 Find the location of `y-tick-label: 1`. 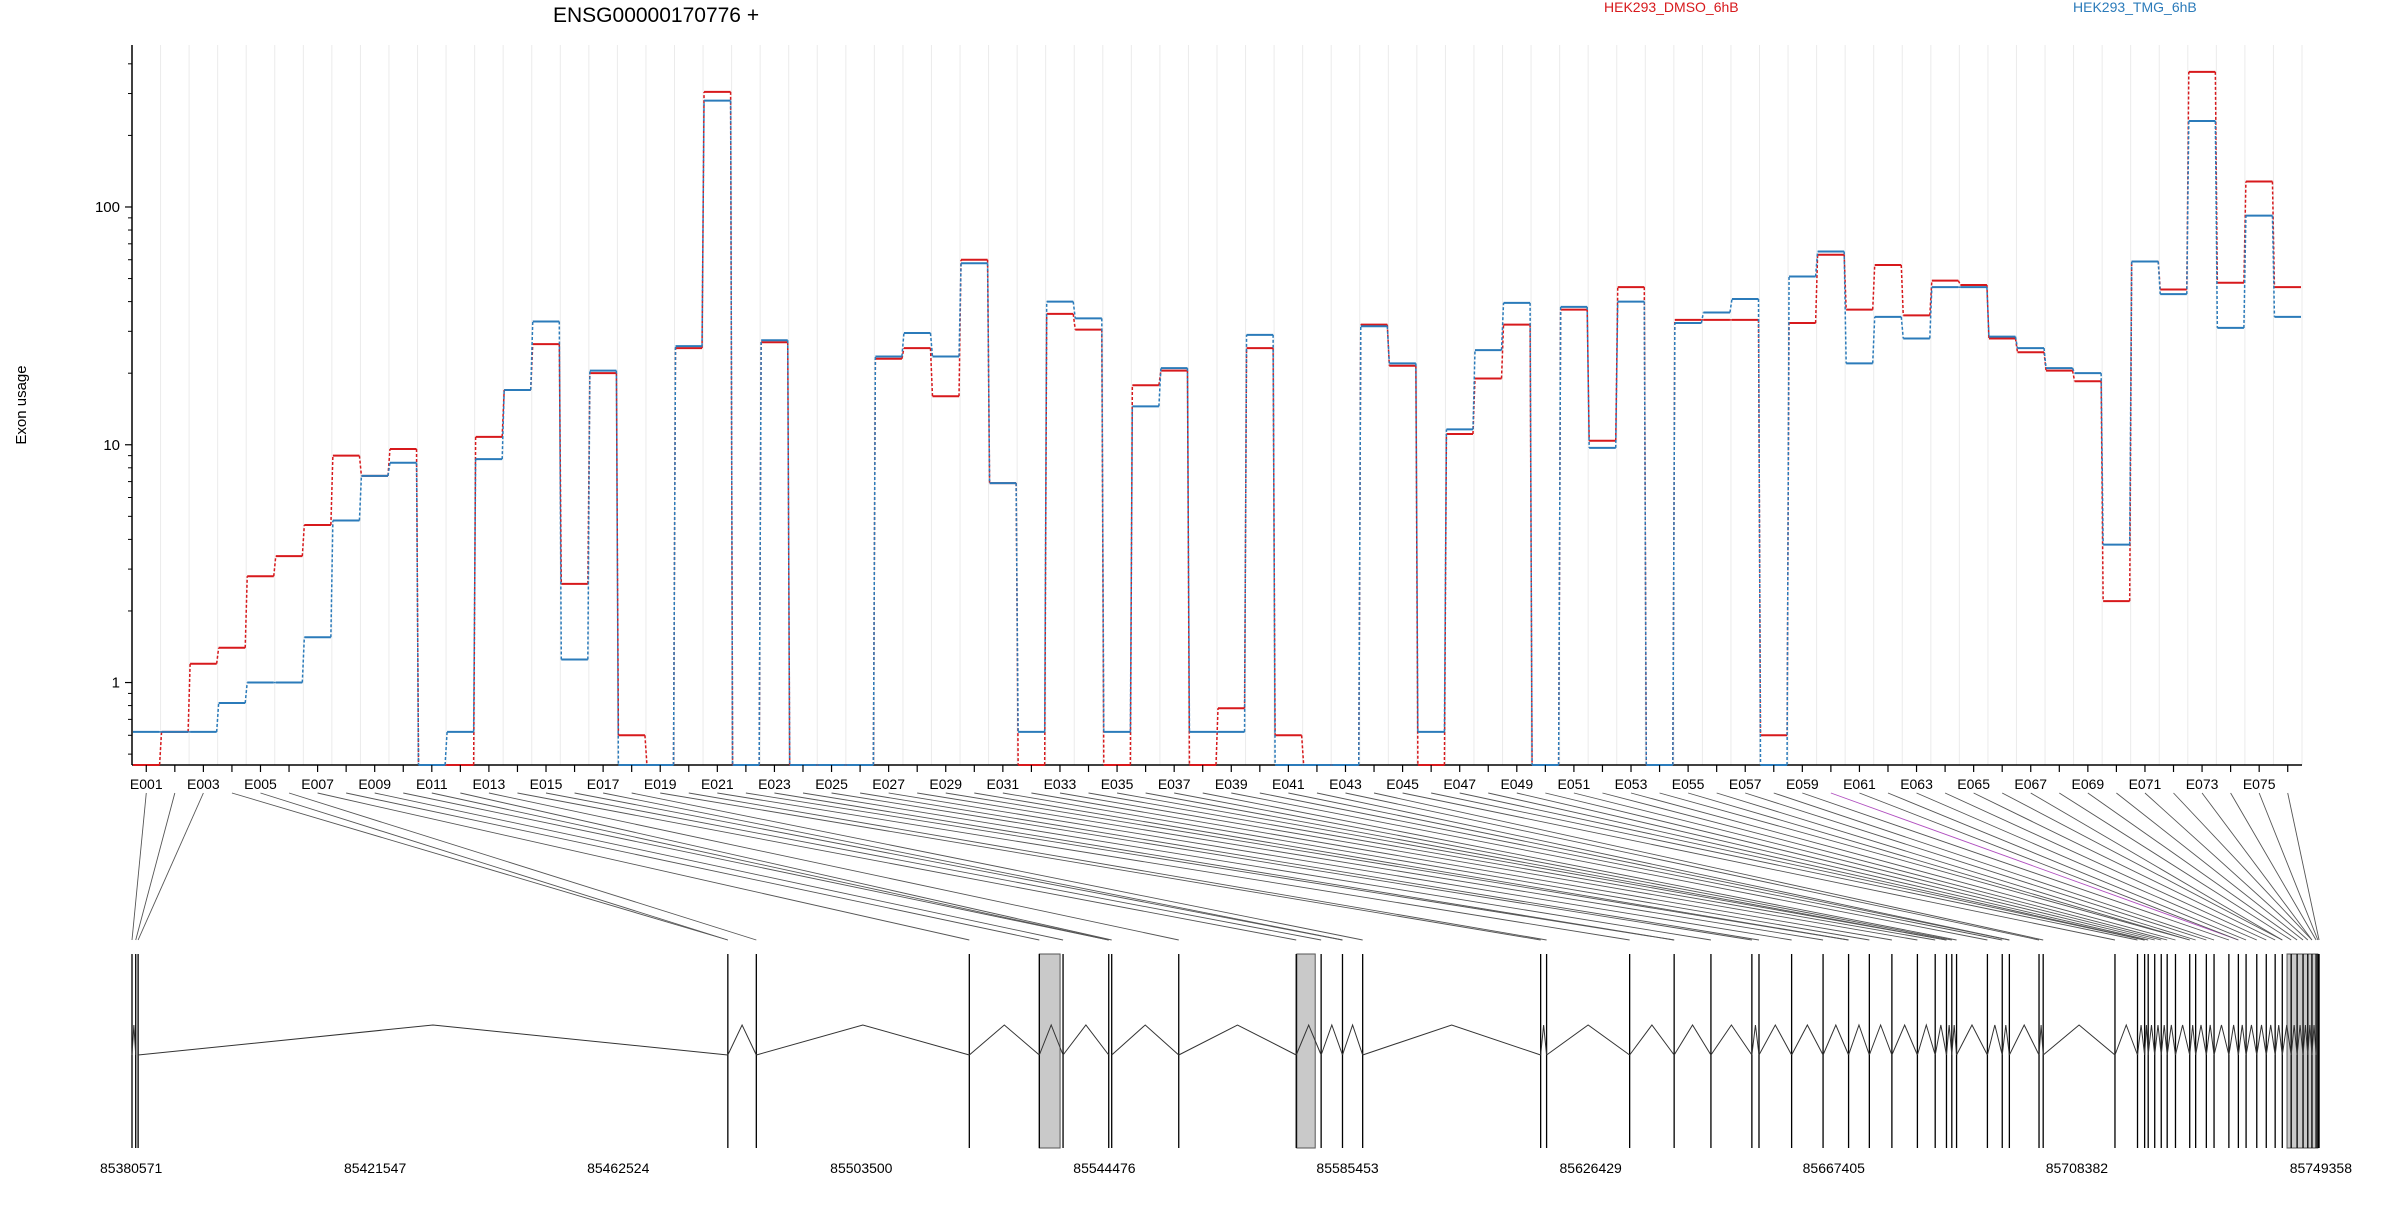

y-tick-label: 1 is located at coordinates (116, 683).